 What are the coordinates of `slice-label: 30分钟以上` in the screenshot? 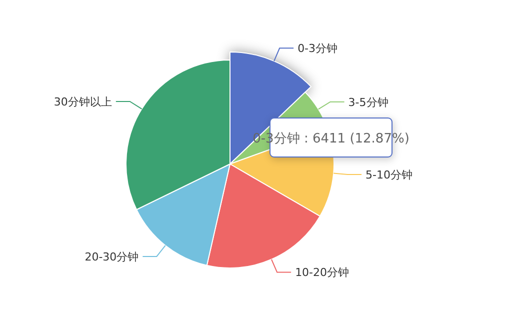 It's located at (83, 101).